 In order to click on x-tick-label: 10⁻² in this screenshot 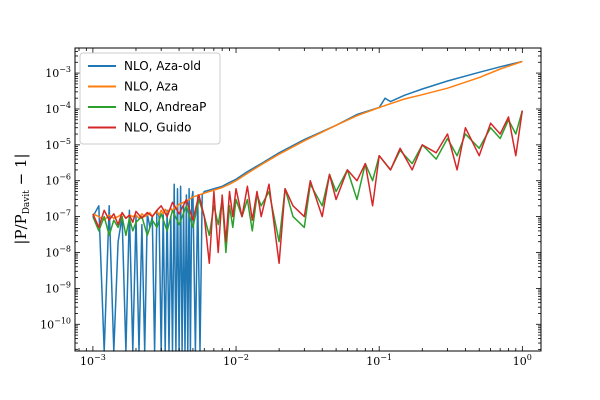, I will do `click(236, 360)`.